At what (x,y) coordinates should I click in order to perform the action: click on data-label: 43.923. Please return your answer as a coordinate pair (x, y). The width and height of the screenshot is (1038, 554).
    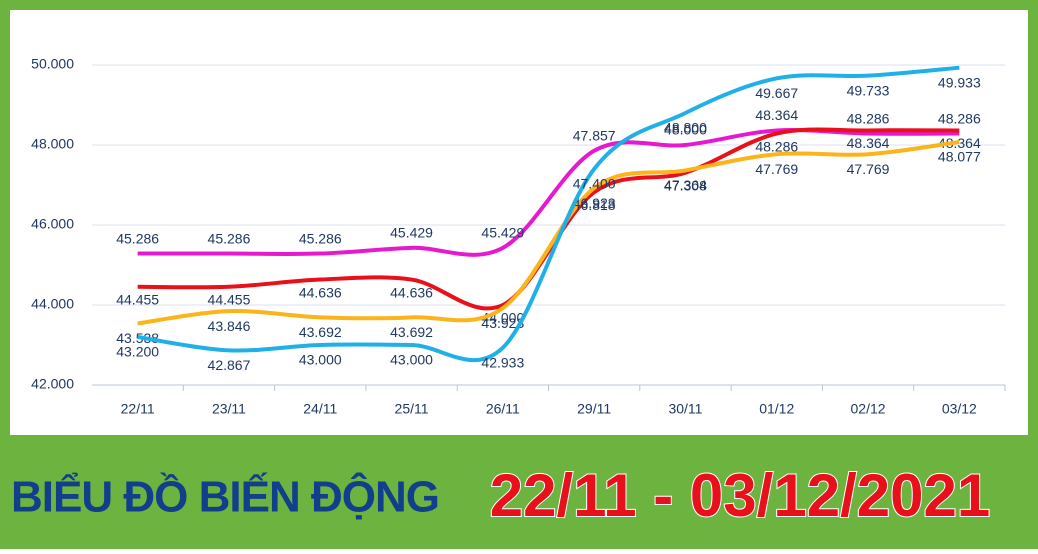
    Looking at the image, I should click on (502, 323).